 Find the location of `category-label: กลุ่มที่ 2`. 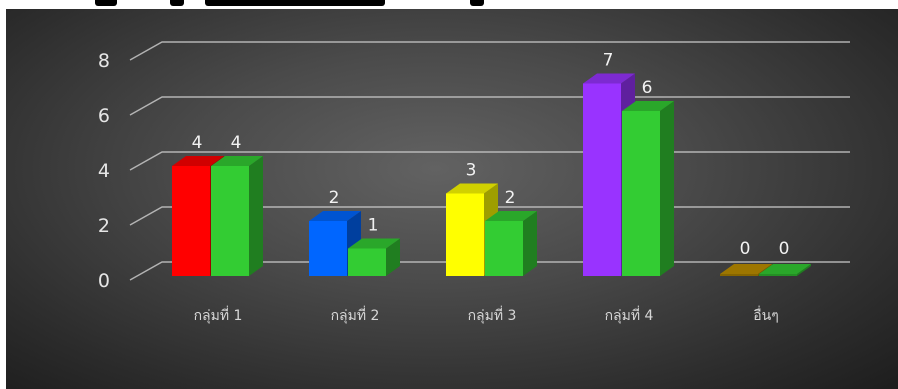

category-label: กลุ่มที่ 2 is located at coordinates (355, 315).